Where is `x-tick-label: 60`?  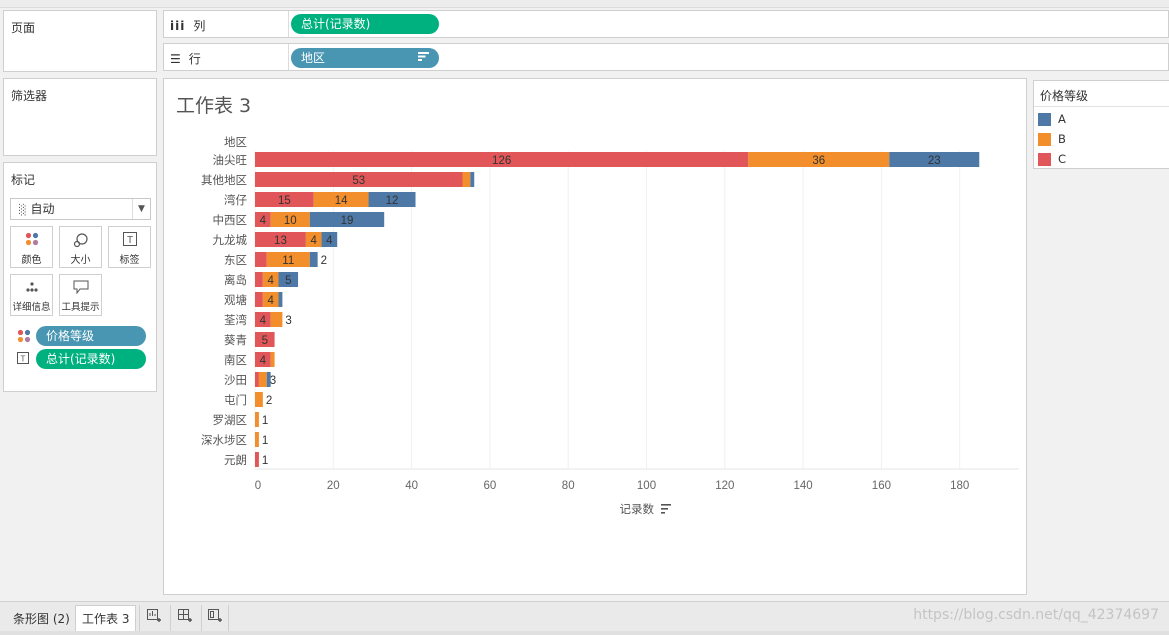 x-tick-label: 60 is located at coordinates (490, 486).